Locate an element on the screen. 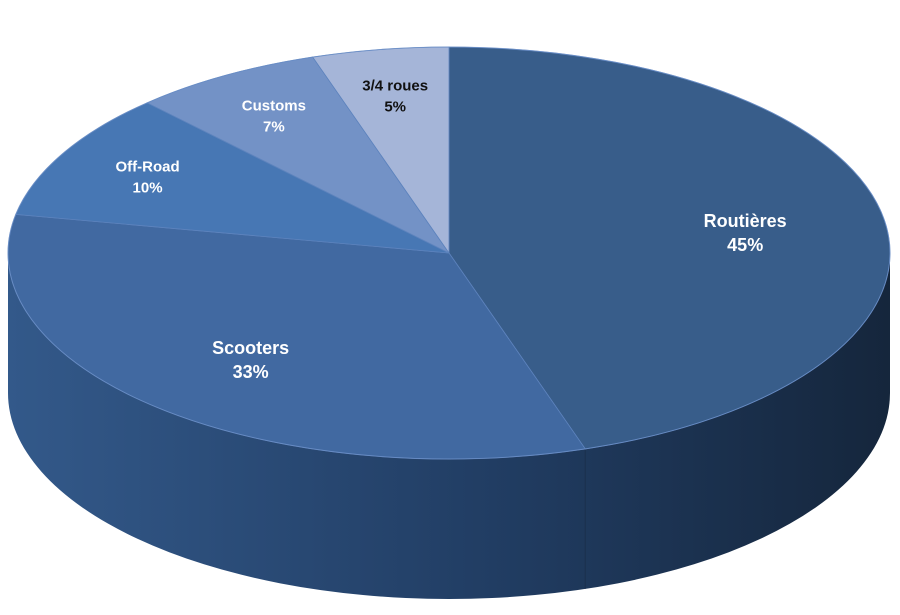 The image size is (900, 615). slice-label-off-road: Off-Road 10% is located at coordinates (147, 178).